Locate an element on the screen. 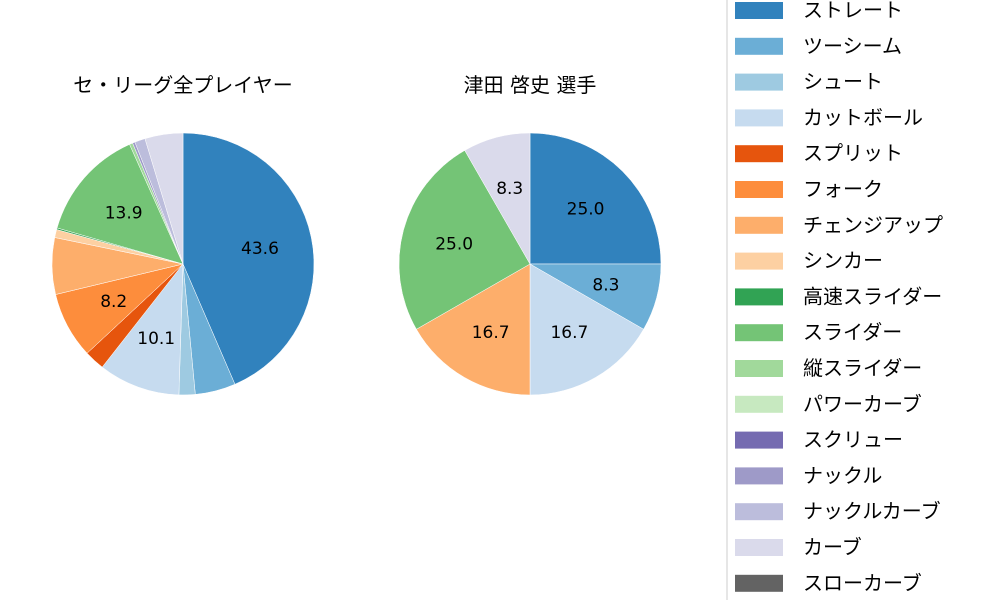 The image size is (1000, 600). legend-label: ナックル is located at coordinates (842, 475).